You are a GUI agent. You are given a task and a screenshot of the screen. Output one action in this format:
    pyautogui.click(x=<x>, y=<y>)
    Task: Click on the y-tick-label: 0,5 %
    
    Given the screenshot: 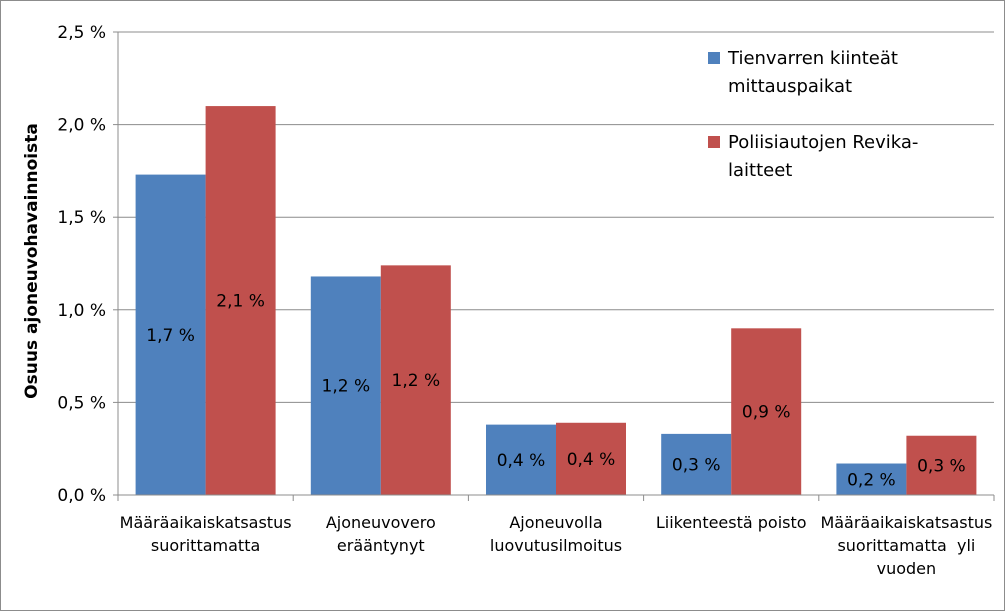 What is the action you would take?
    pyautogui.click(x=81, y=403)
    